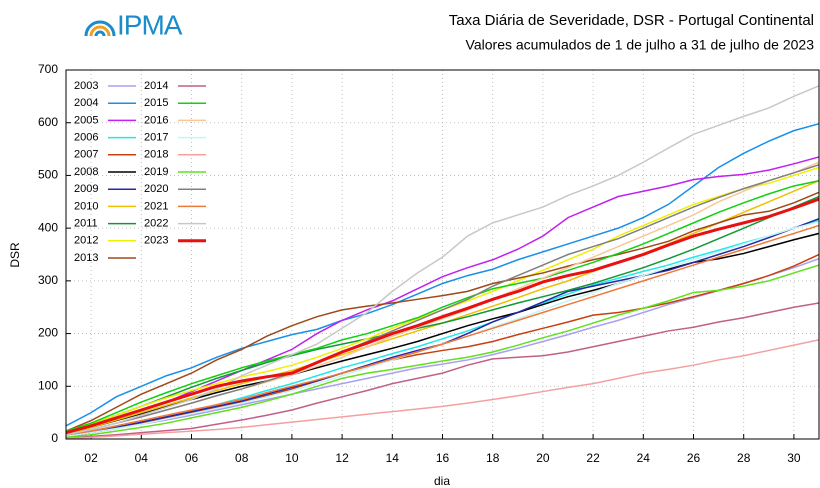 Image resolution: width=820 pixels, height=488 pixels. I want to click on legend-label: 2007, so click(86, 155).